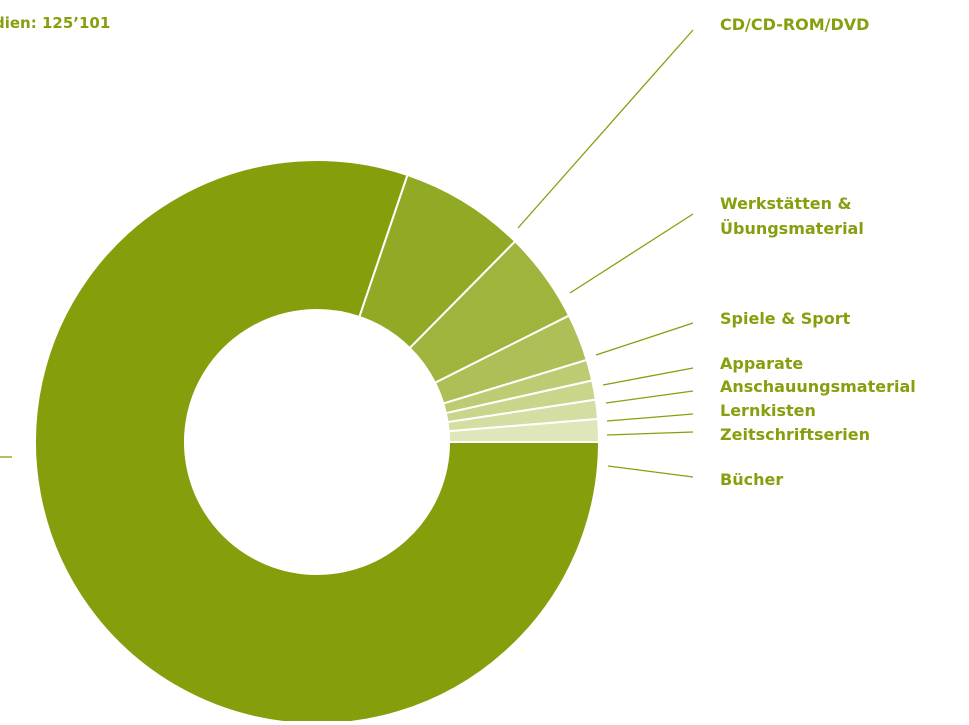 This screenshot has width=969, height=725. Describe the element at coordinates (794, 24) in the screenshot. I see `label-cd-cd-rom-dvd: CD/CD-ROM/DVD` at that location.